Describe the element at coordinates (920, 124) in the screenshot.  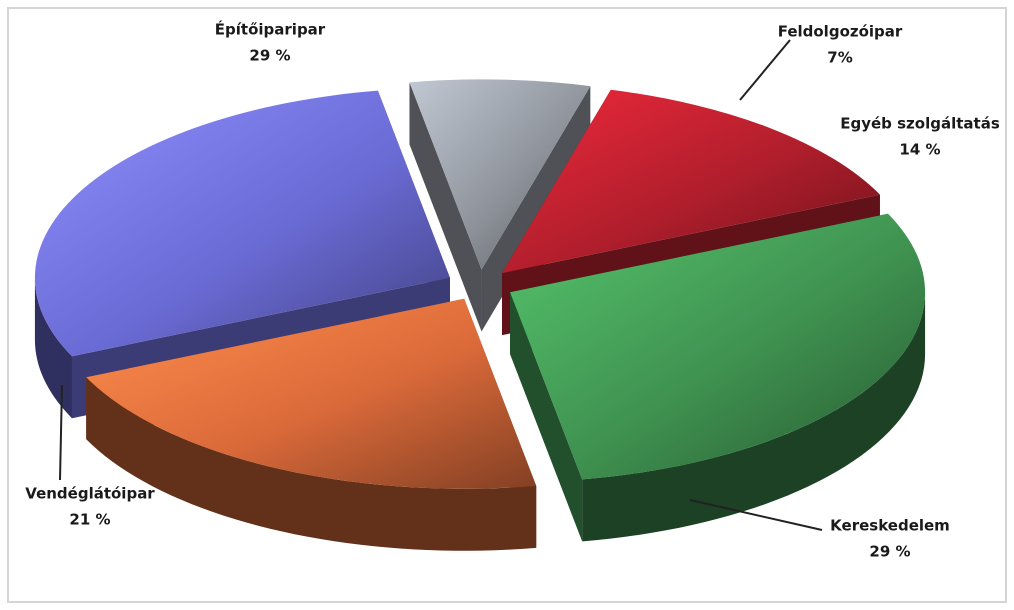
I see `slice-label: Egyéb szolgáltatás` at that location.